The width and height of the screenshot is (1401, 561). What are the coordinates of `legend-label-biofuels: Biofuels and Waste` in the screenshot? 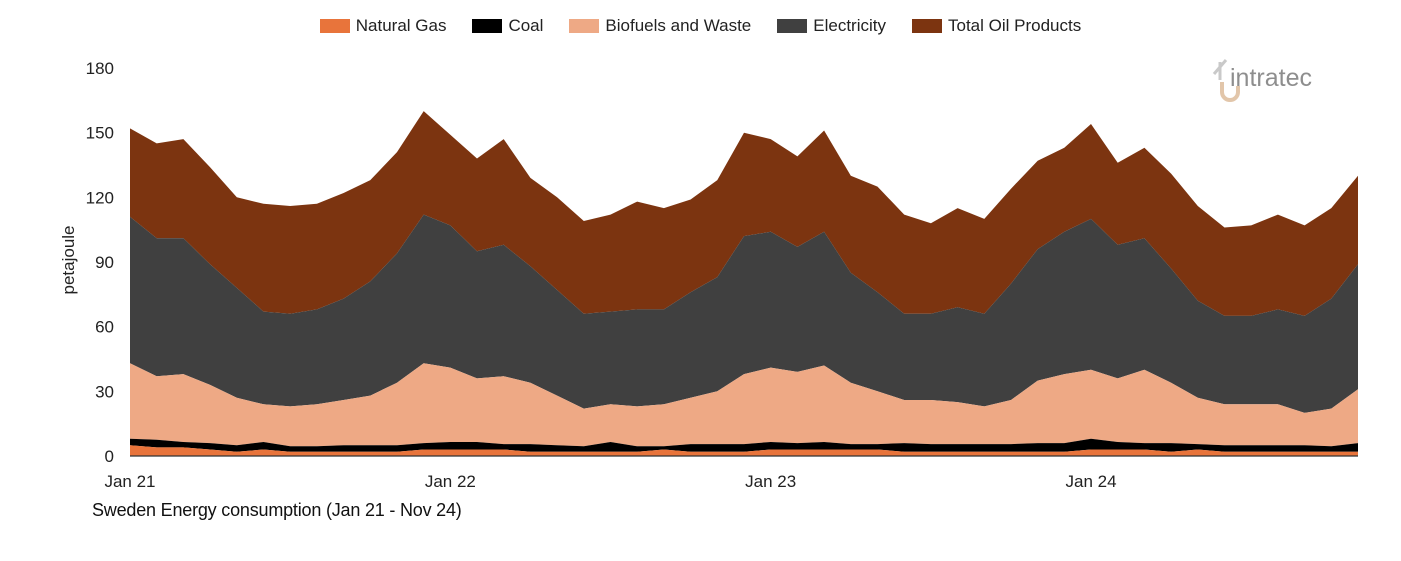 It's located at (678, 25).